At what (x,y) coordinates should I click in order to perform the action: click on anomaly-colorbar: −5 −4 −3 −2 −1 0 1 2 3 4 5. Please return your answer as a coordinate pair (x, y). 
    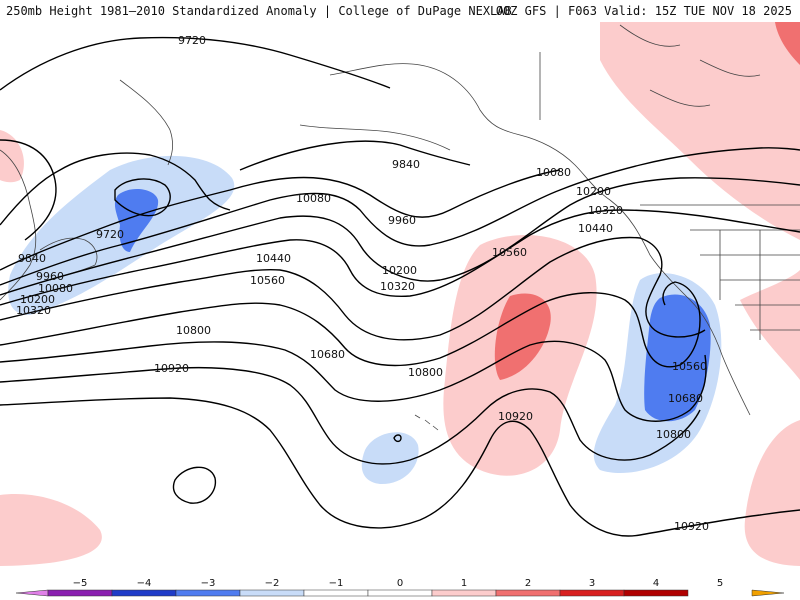
    Looking at the image, I should click on (400, 588).